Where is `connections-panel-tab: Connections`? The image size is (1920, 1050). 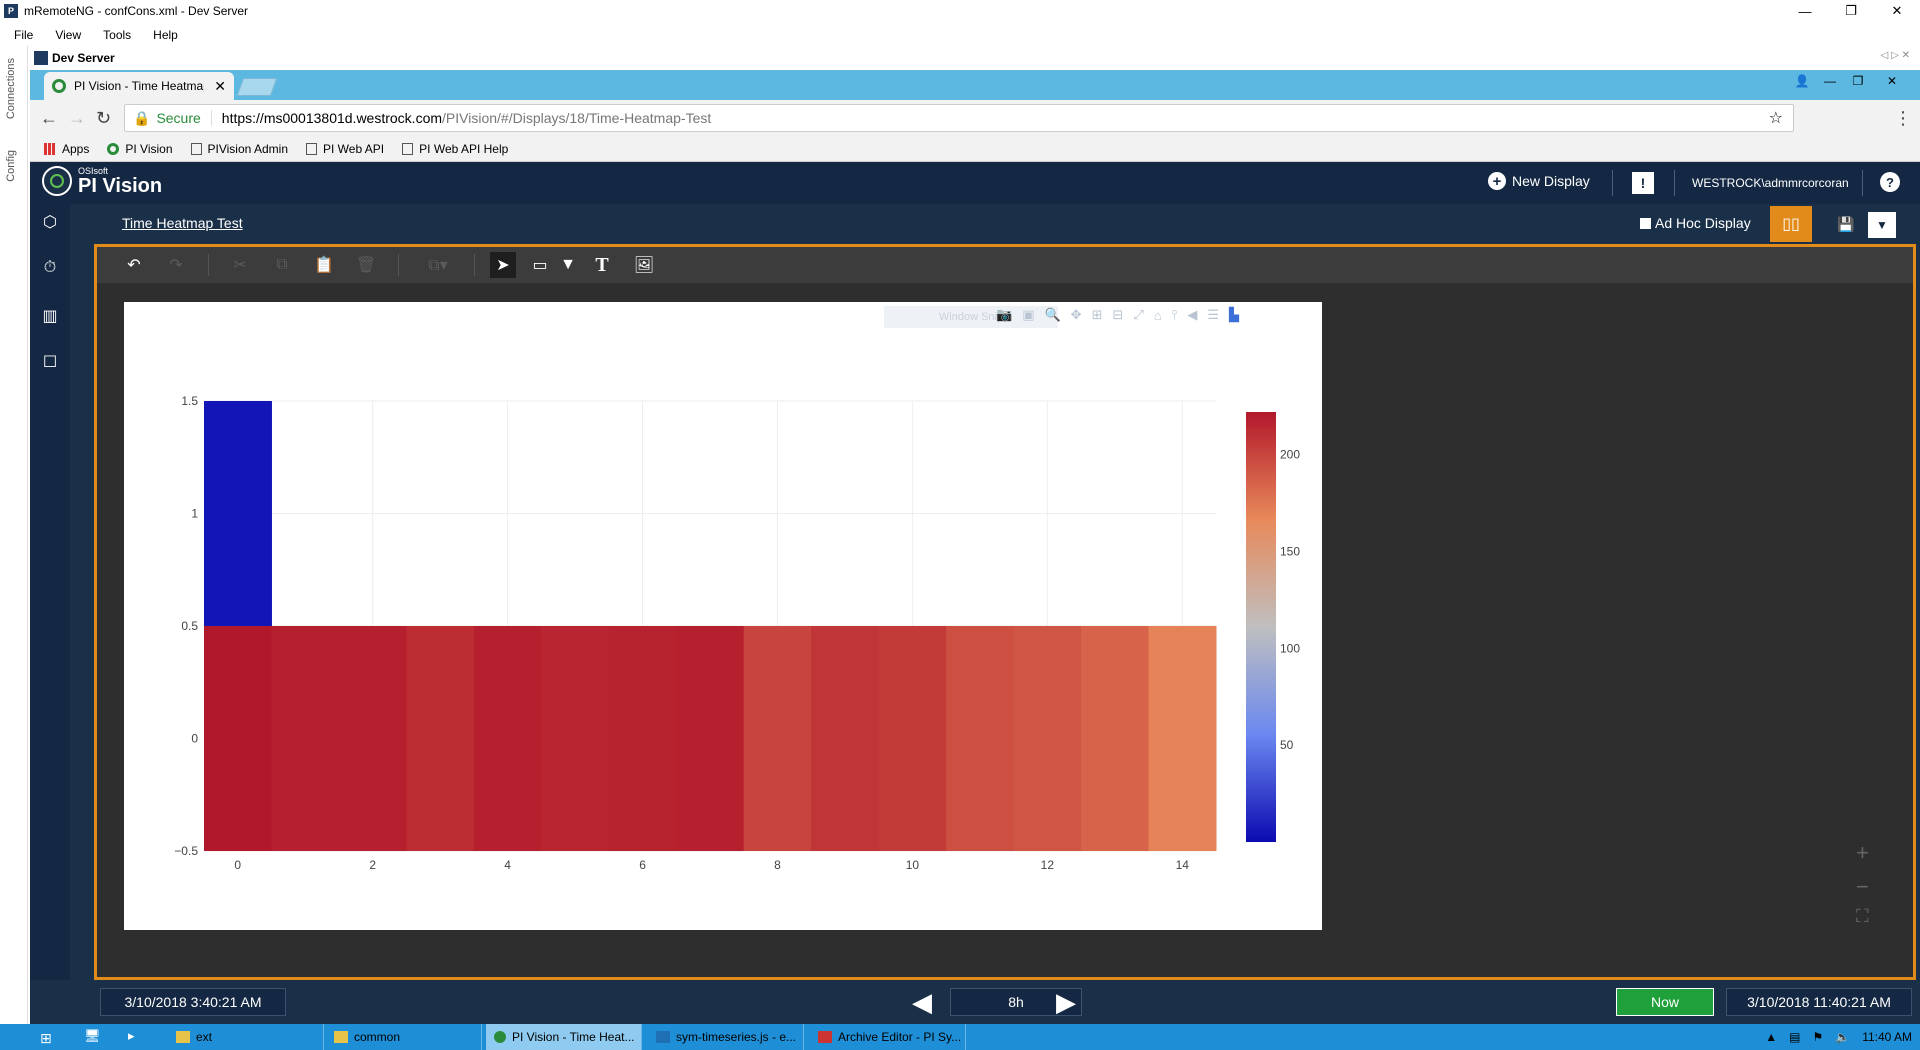
connections-panel-tab: Connections is located at coordinates (11, 89).